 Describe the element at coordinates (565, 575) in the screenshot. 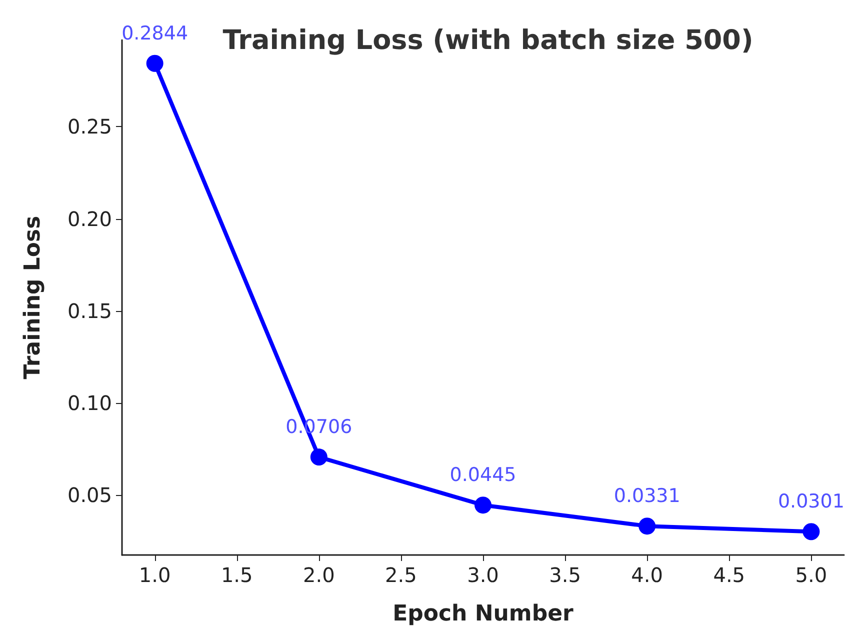

I see `x-tick-label: 3.5` at that location.